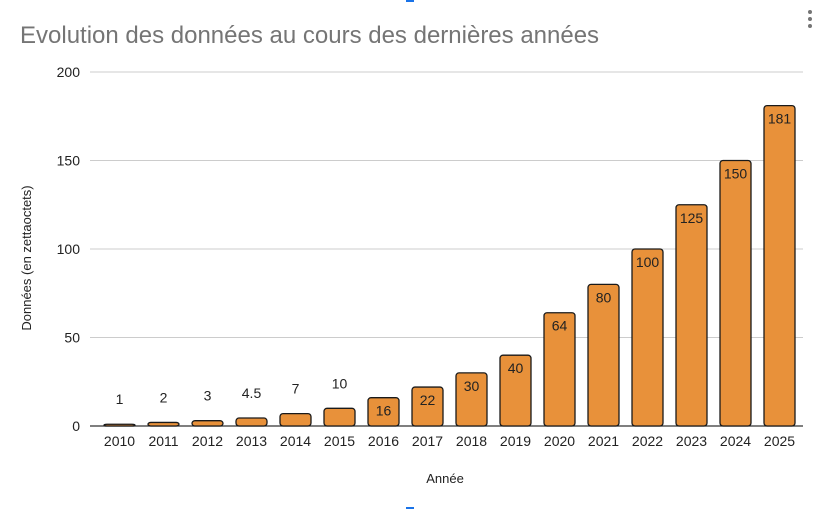 The height and width of the screenshot is (509, 822). Describe the element at coordinates (472, 386) in the screenshot. I see `data-label-2018: 30` at that location.